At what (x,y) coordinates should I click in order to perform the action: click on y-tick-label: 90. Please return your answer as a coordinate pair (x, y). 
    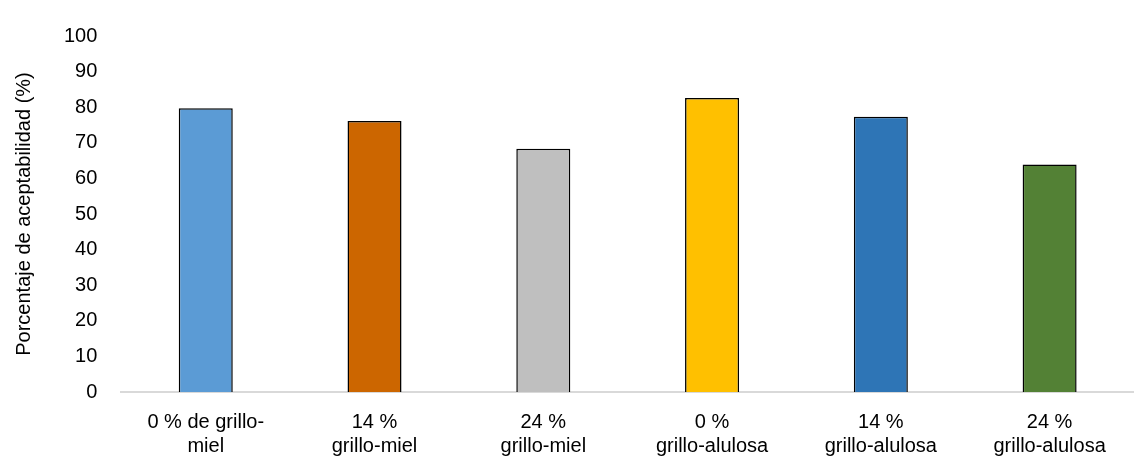
    Looking at the image, I should click on (86, 70).